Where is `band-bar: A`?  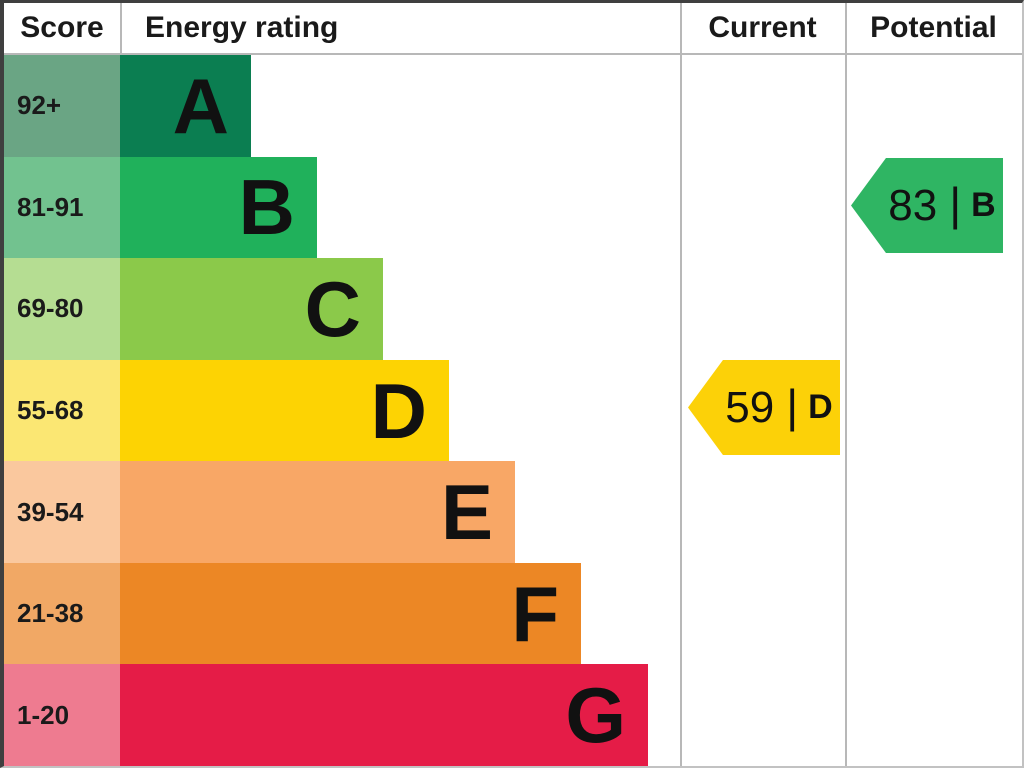 band-bar: A is located at coordinates (185, 106).